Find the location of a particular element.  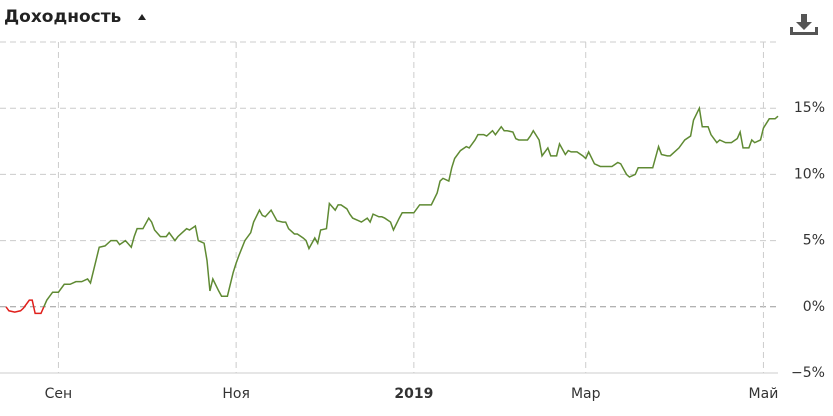

series-line is located at coordinates (25, 307).